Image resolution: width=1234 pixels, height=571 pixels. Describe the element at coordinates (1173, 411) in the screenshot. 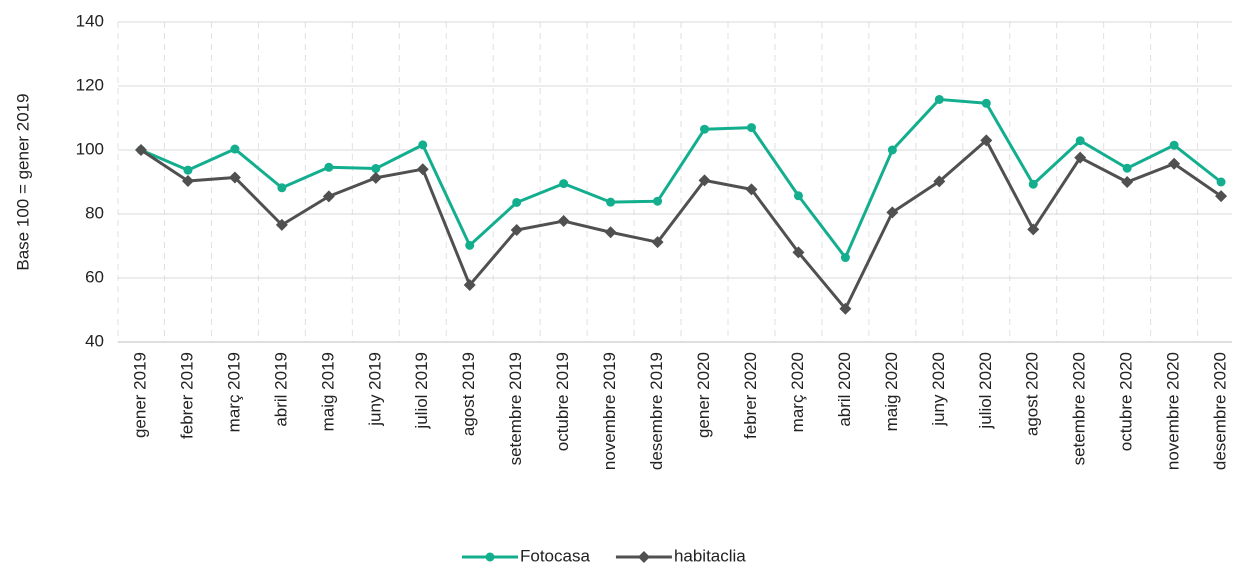

I see `x-tick-label: novembre 2020` at that location.